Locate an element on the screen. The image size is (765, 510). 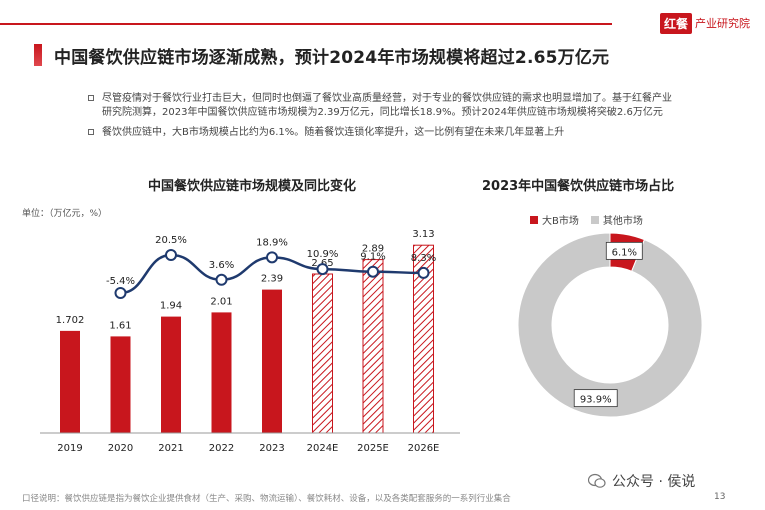
legend-label: 其他市场 is located at coordinates (622, 221).